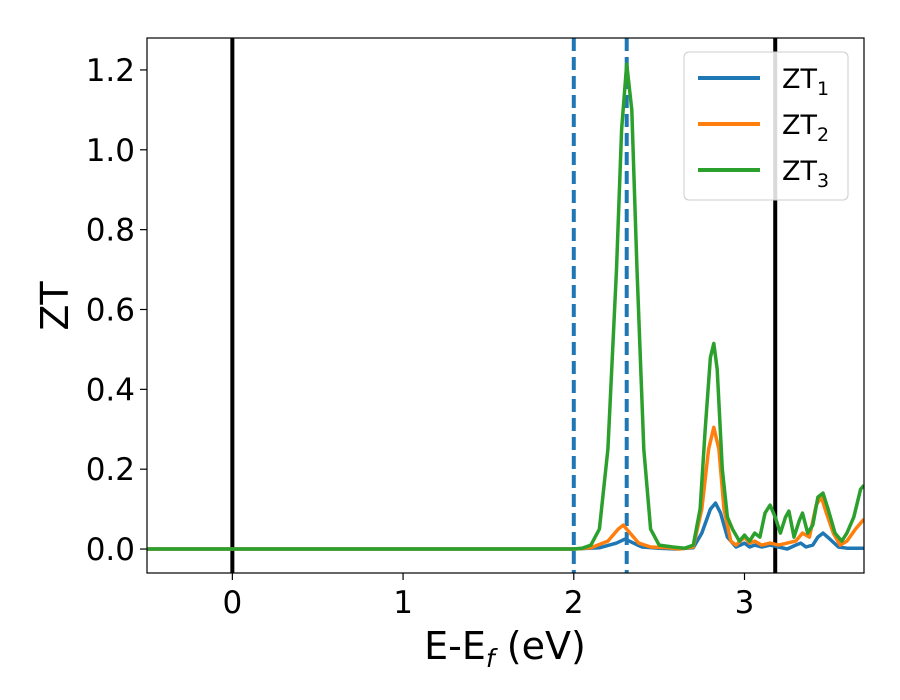 This screenshot has width=900, height=700. What do you see at coordinates (232, 603) in the screenshot?
I see `x-tick-label: 0` at bounding box center [232, 603].